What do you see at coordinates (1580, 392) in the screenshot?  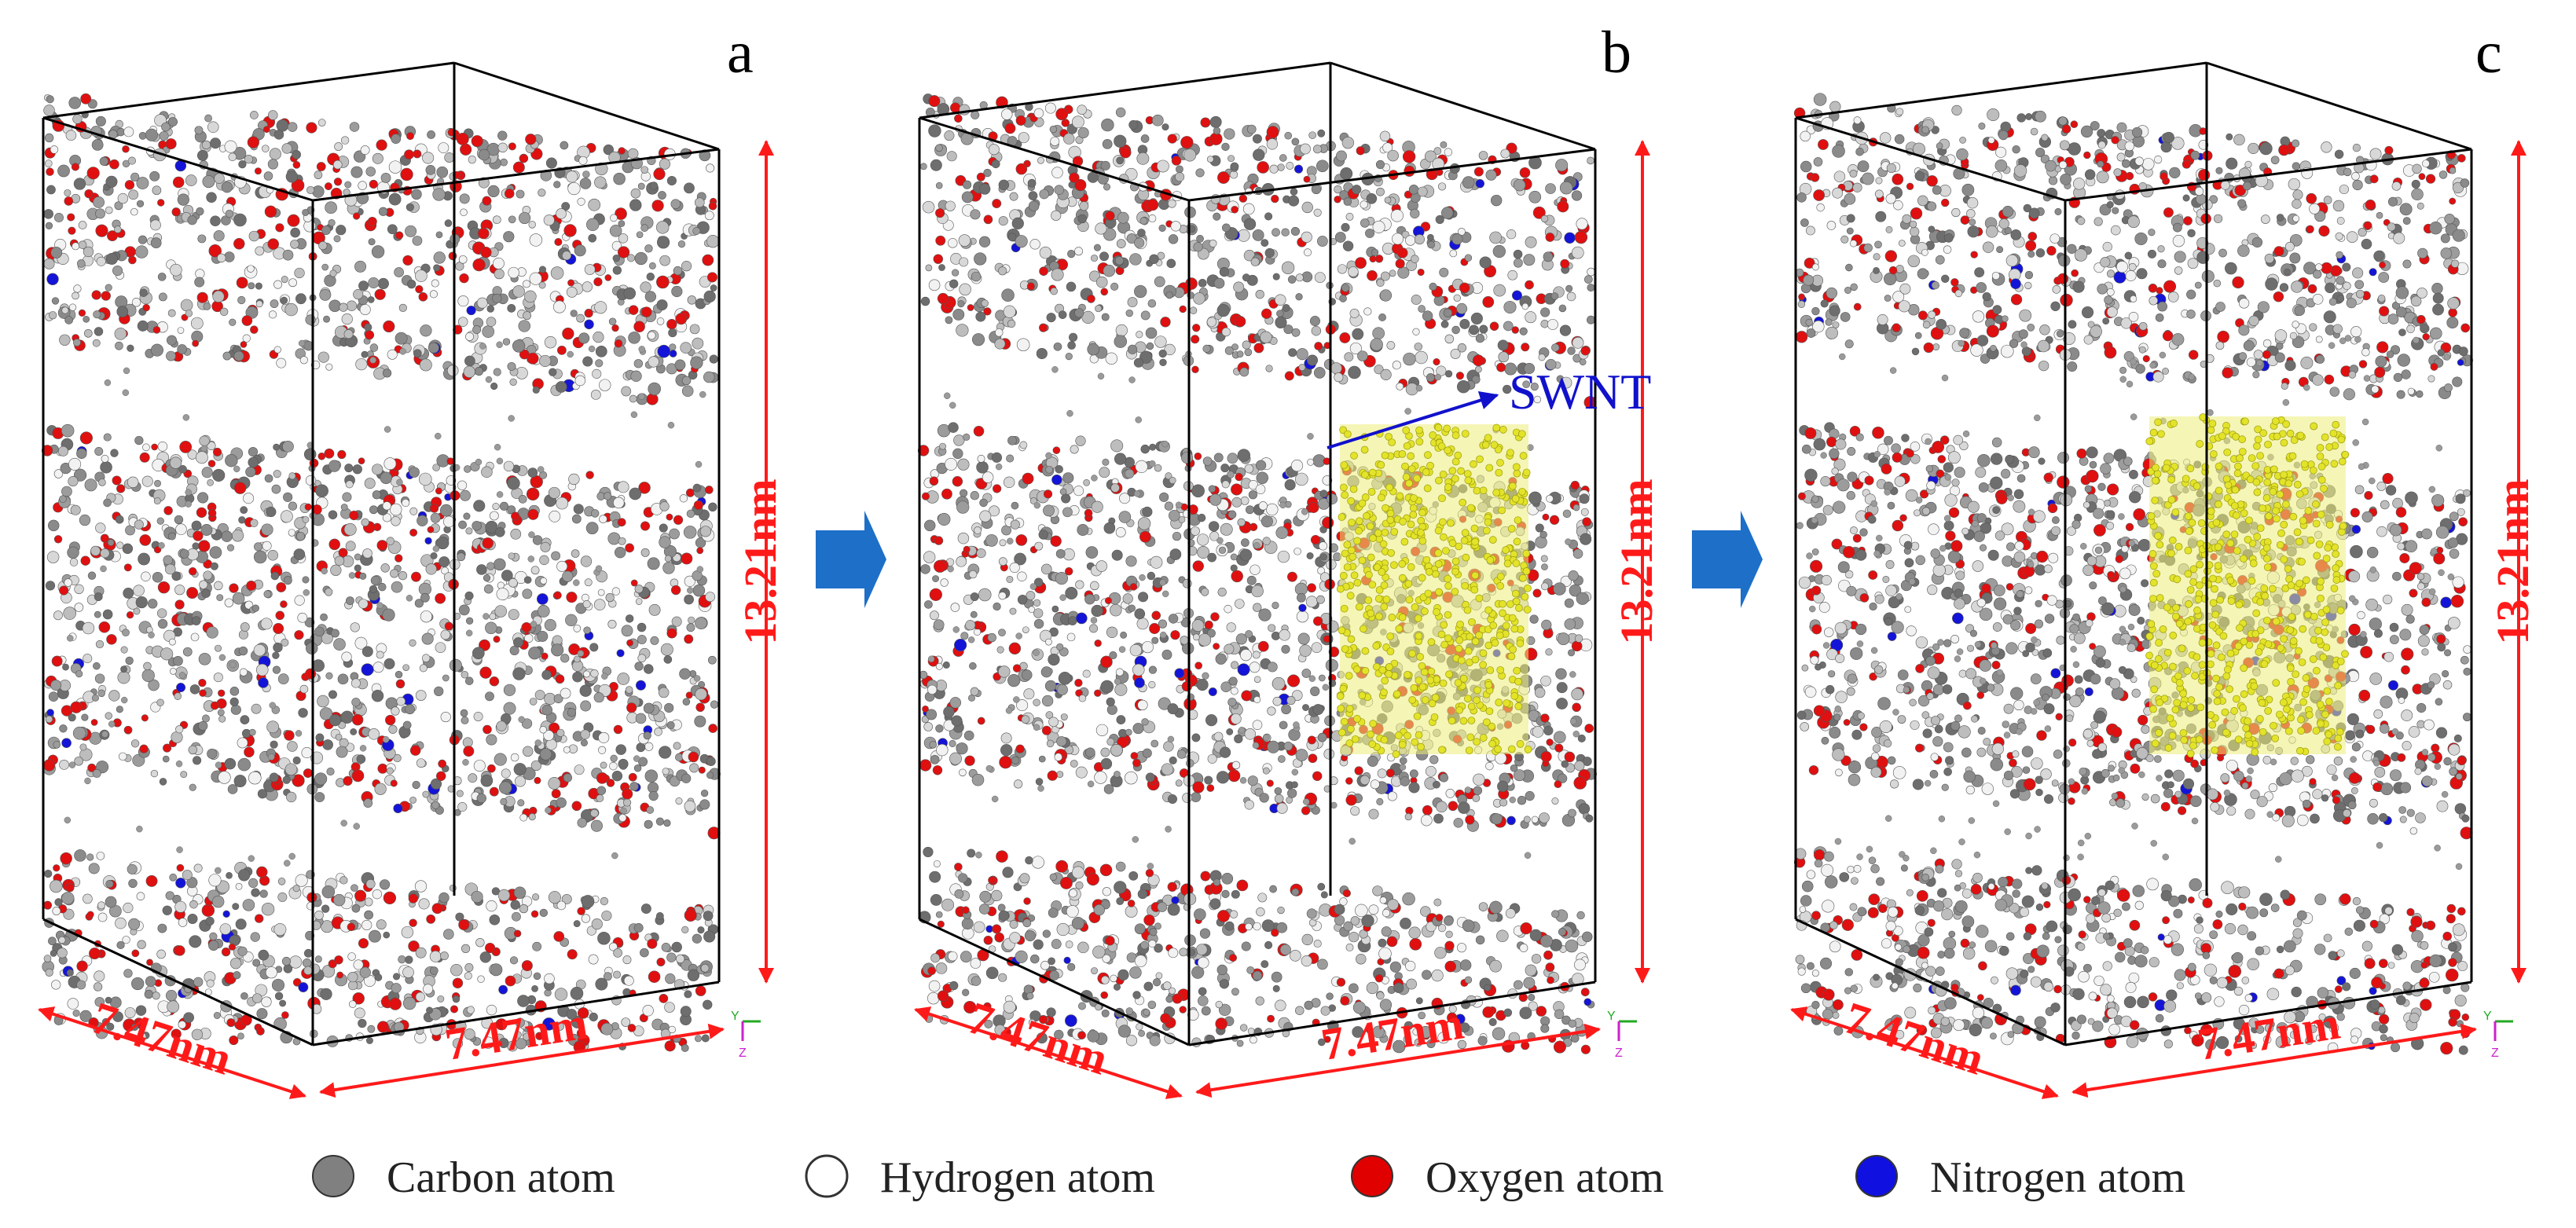 I see `swnt-label: SWNT` at bounding box center [1580, 392].